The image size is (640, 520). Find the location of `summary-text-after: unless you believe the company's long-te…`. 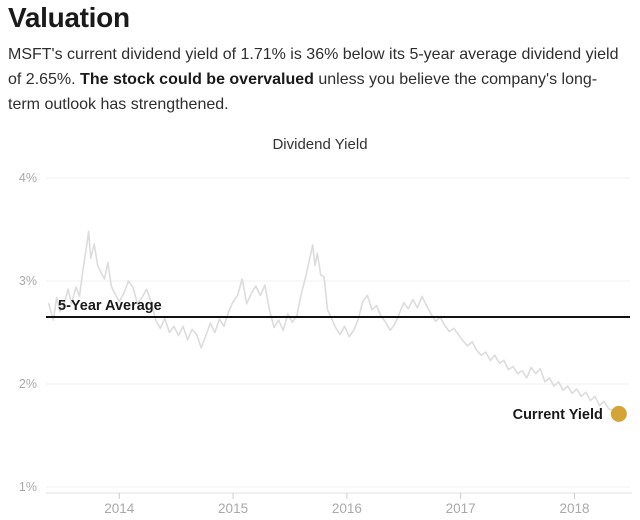

summary-text-after: unless you believe the company's long-te… is located at coordinates (303, 92).